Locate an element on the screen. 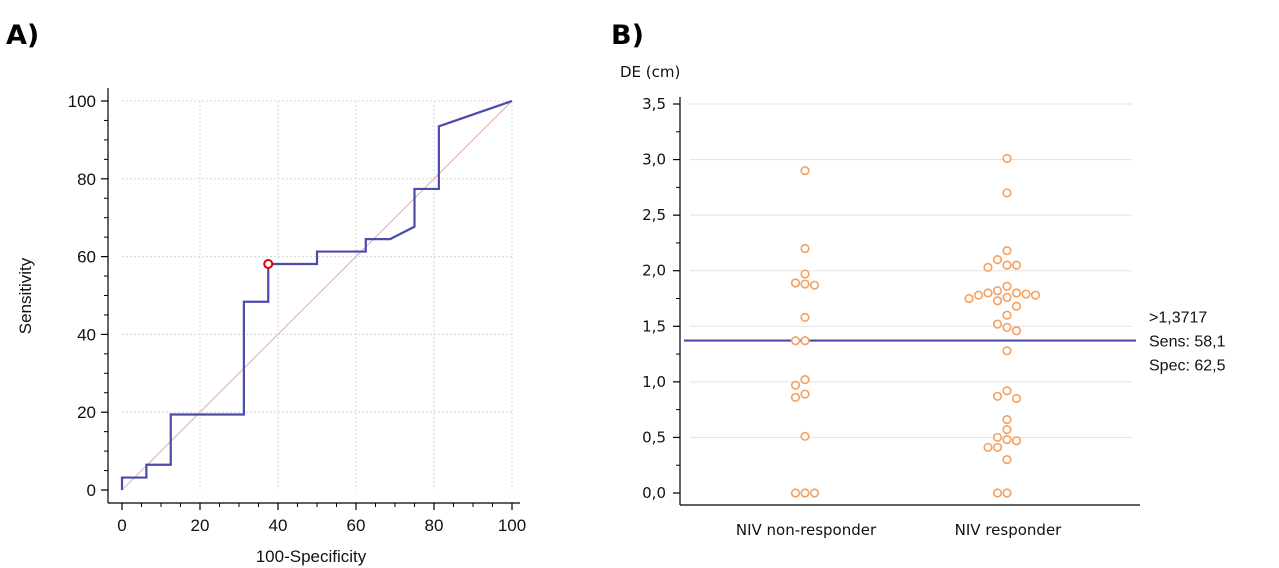  roc-y-tick-label: 40 is located at coordinates (86, 334).